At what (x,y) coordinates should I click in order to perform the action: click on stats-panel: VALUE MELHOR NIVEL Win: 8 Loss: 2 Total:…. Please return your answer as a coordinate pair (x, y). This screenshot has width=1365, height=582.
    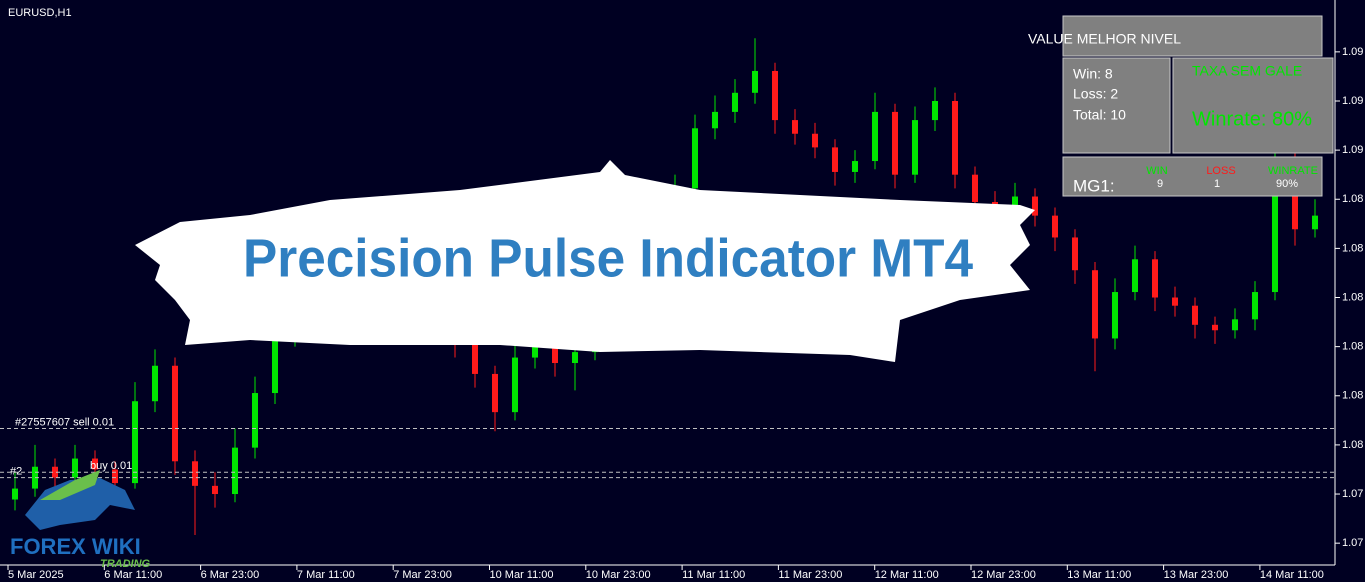
    Looking at the image, I should click on (1181, 106).